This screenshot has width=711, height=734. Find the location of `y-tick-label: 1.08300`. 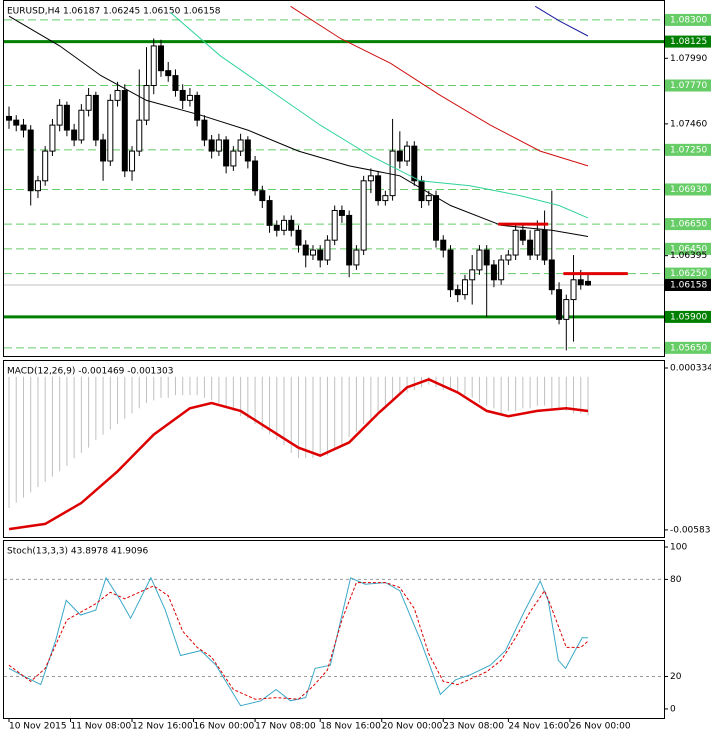

y-tick-label: 1.08300 is located at coordinates (688, 20).